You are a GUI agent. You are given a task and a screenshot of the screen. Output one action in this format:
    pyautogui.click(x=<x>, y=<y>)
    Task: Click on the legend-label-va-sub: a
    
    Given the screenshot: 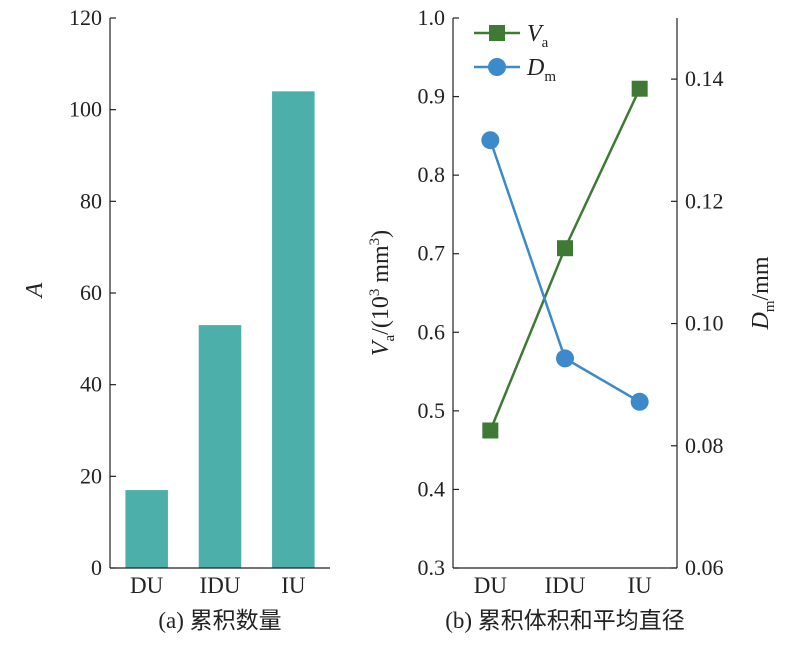 What is the action you would take?
    pyautogui.click(x=545, y=43)
    